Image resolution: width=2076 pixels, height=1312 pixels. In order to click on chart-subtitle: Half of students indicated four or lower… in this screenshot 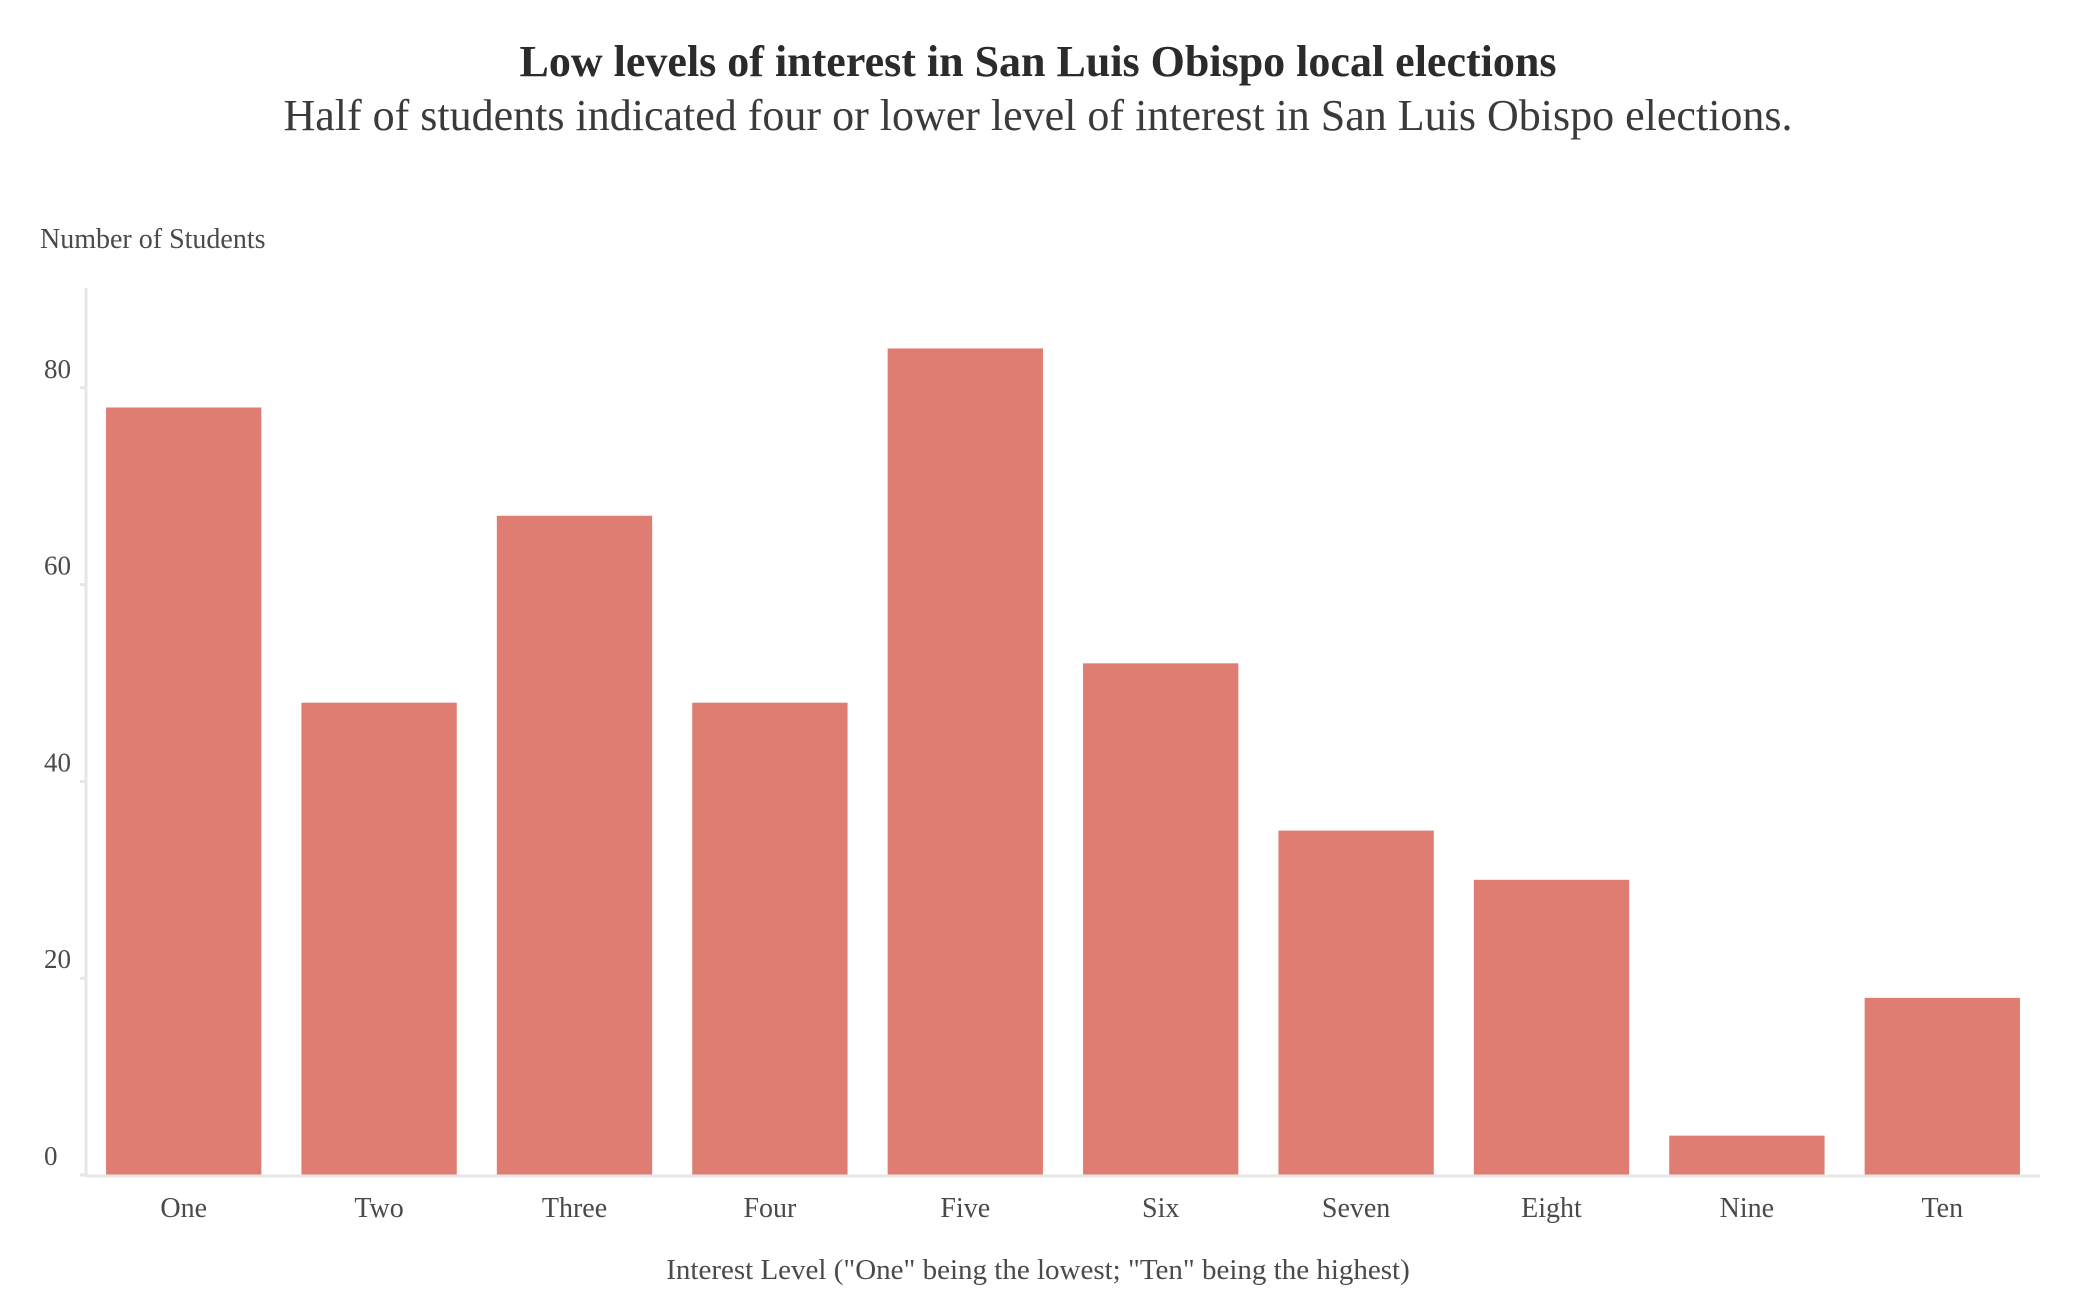, I will do `click(1038, 115)`.